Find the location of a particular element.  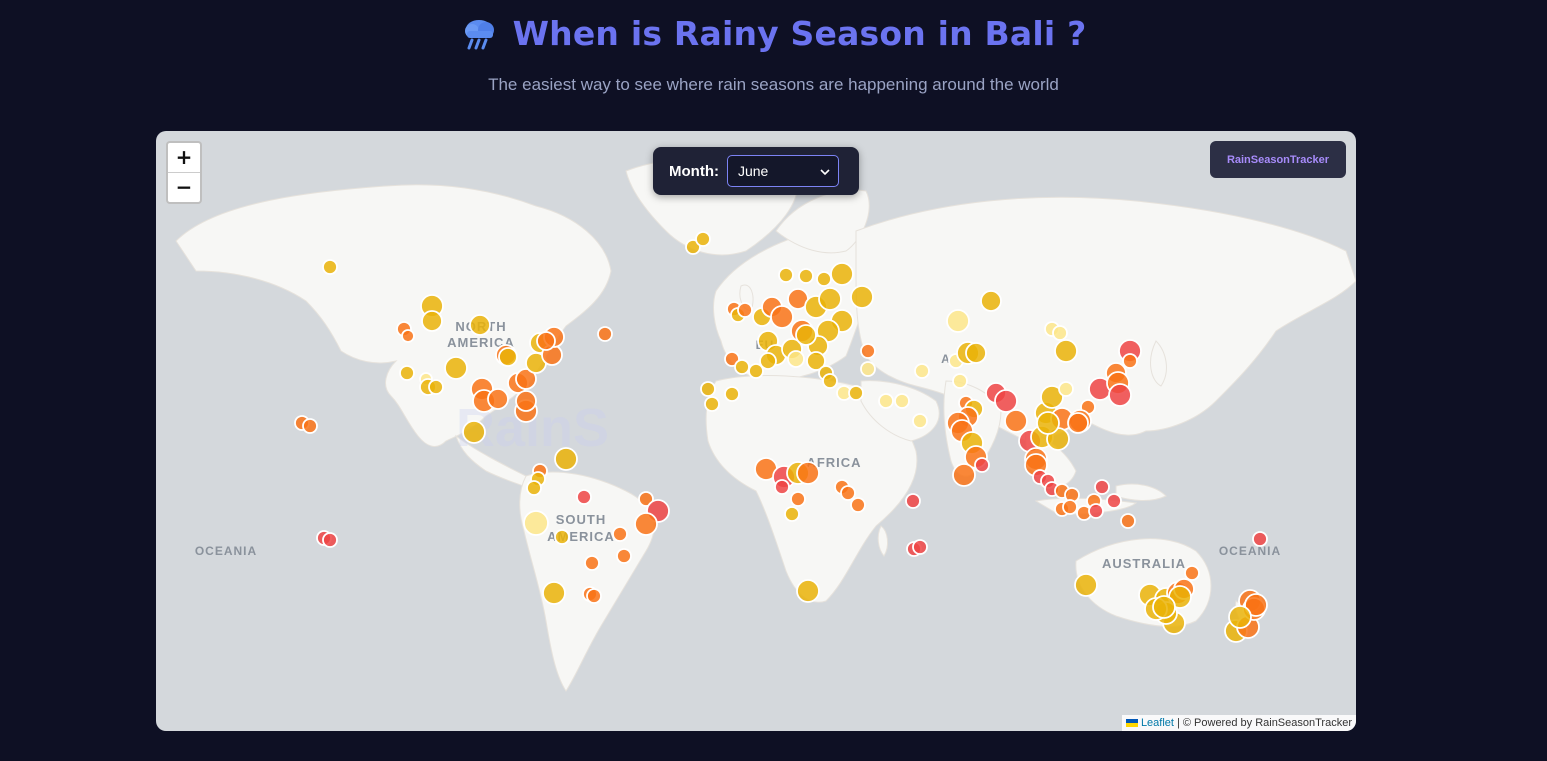

zoom-in-button: + is located at coordinates (184, 157).